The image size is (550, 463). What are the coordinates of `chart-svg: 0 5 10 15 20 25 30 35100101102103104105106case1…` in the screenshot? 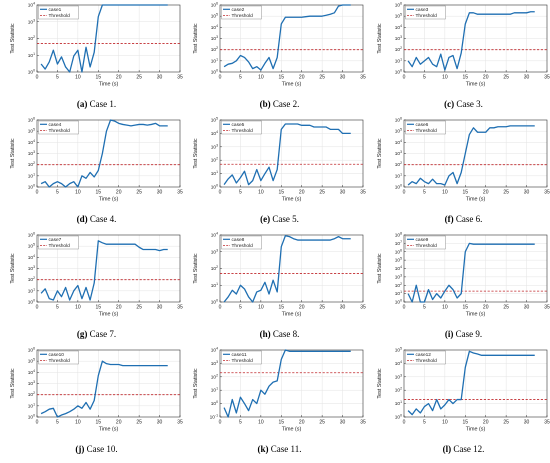 It's located at (96, 390).